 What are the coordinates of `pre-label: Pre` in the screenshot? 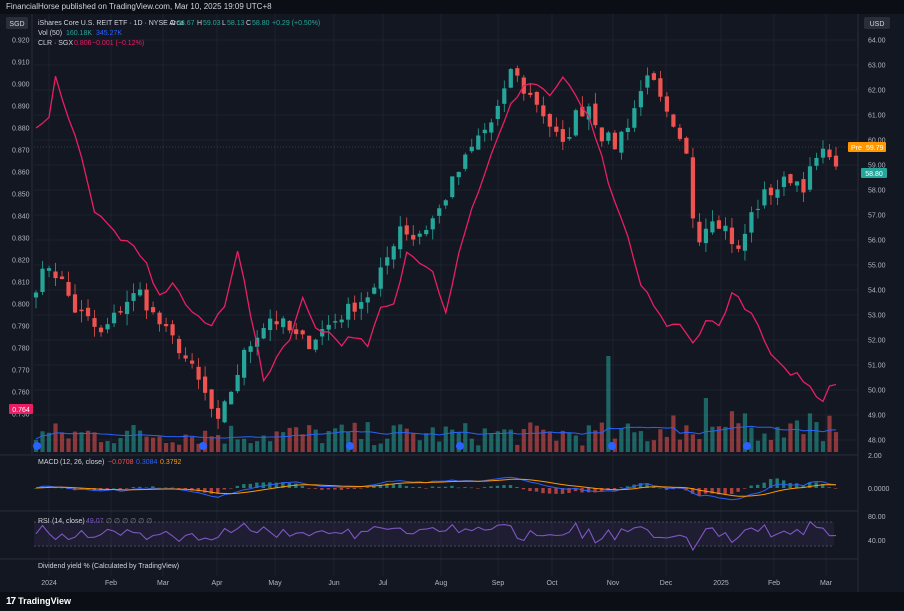 It's located at (856, 148).